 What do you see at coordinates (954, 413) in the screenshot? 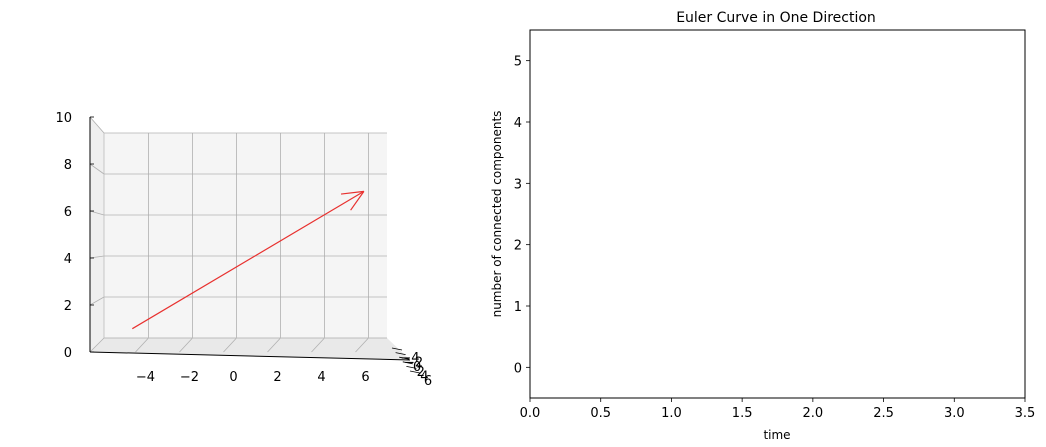
I see `x-tick-label: 3.0` at bounding box center [954, 413].